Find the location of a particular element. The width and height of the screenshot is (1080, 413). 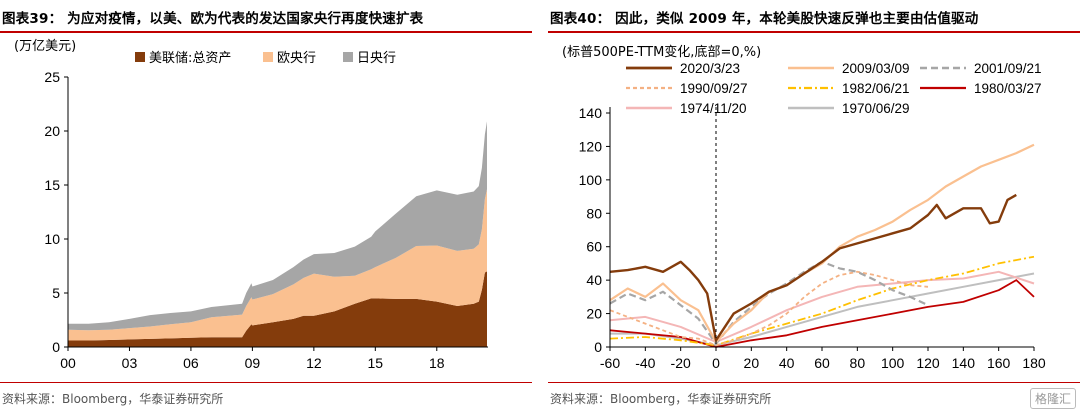

right-unit-label: (标普500PE-TTM变化,底部=0,%) is located at coordinates (661, 52).